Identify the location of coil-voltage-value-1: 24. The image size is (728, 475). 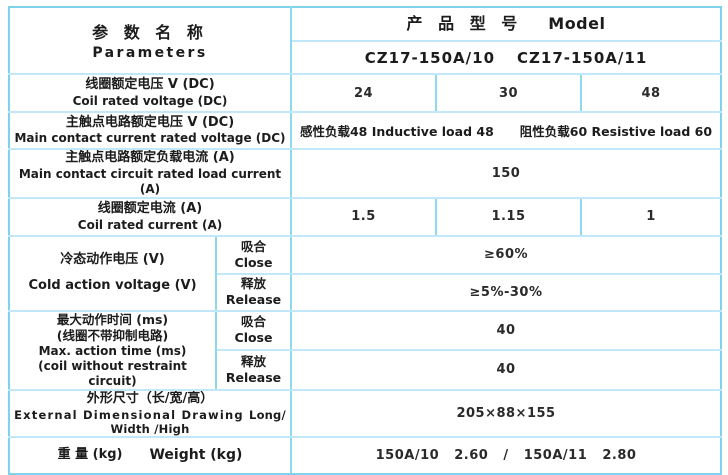
(363, 93).